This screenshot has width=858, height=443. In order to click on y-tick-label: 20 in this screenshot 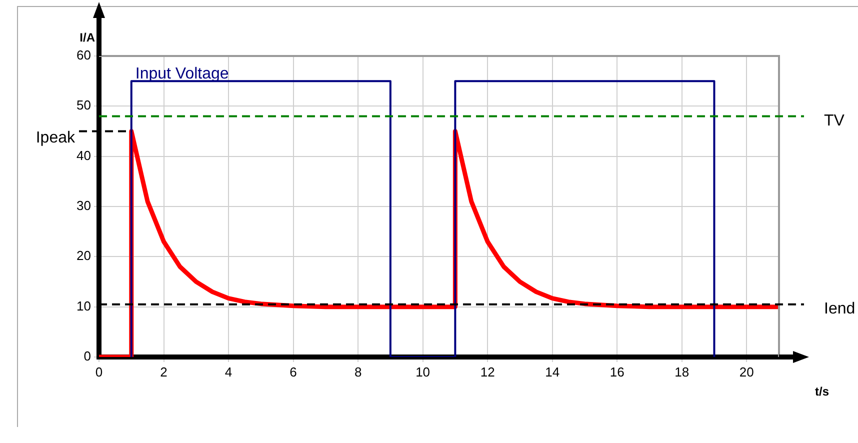, I will do `click(83, 256)`.